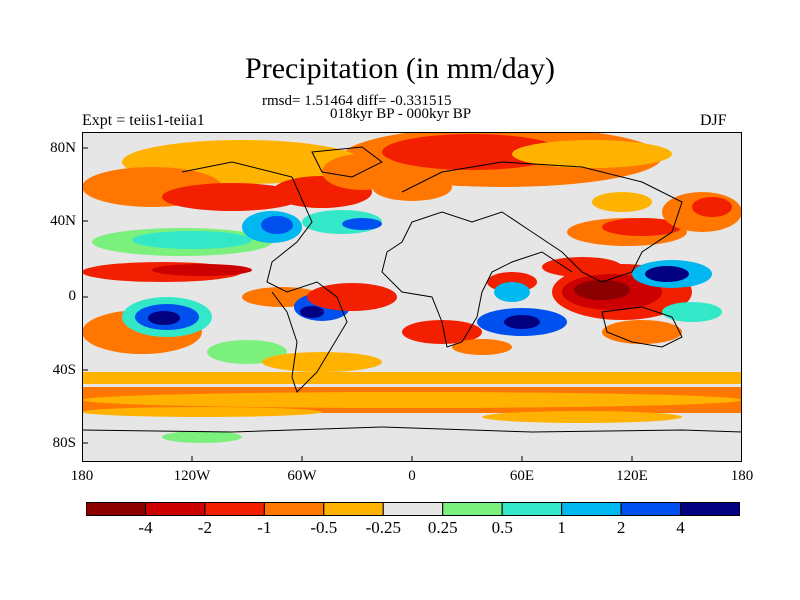 The height and width of the screenshot is (600, 800). I want to click on experiment-label: Expt = teiis1-teiia1, so click(143, 120).